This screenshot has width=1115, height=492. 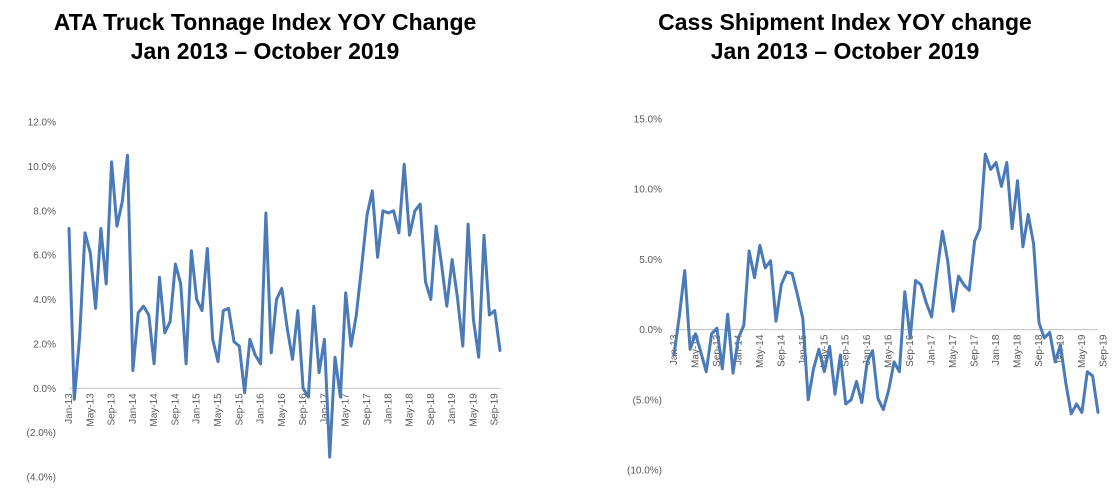 What do you see at coordinates (44, 256) in the screenshot?
I see `chart1-y-tick-label: 6.0%` at bounding box center [44, 256].